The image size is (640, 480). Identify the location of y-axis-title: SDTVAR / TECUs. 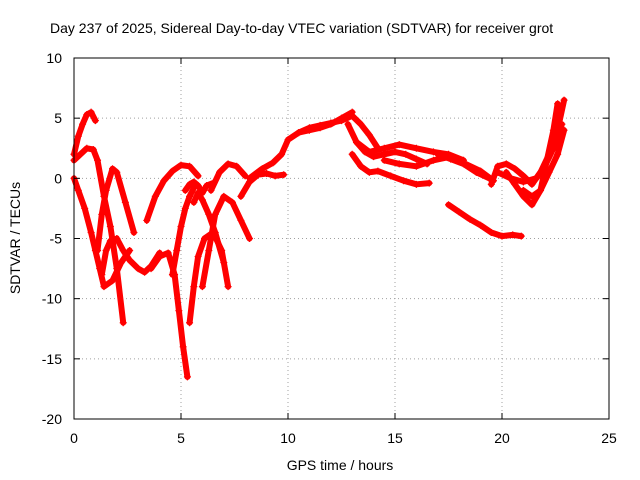
(15, 238).